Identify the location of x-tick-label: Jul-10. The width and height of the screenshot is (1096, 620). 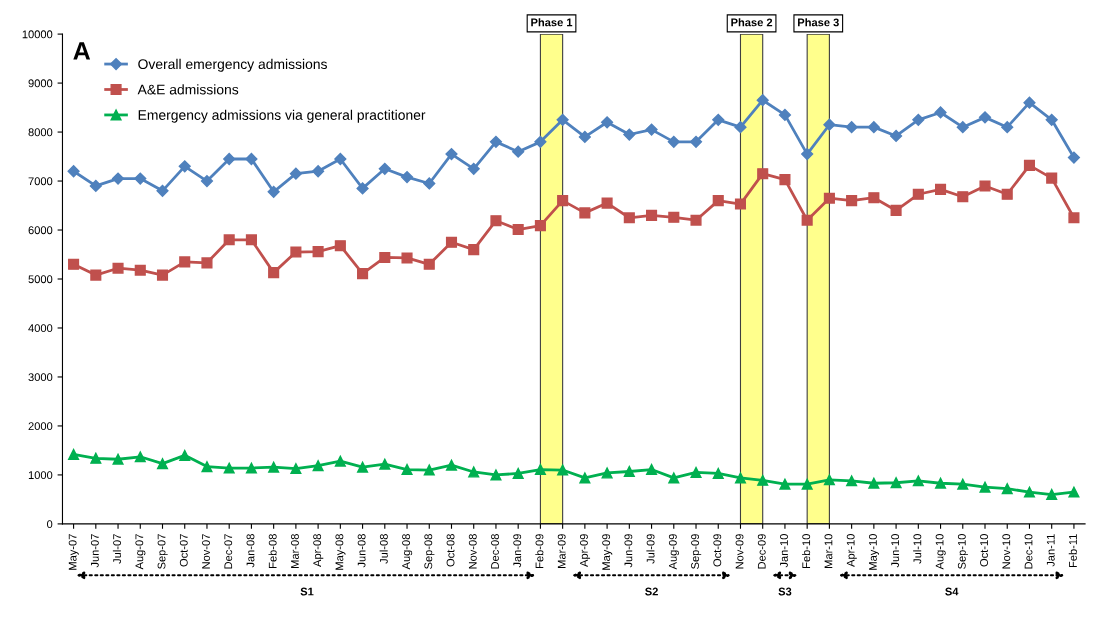
(917, 549).